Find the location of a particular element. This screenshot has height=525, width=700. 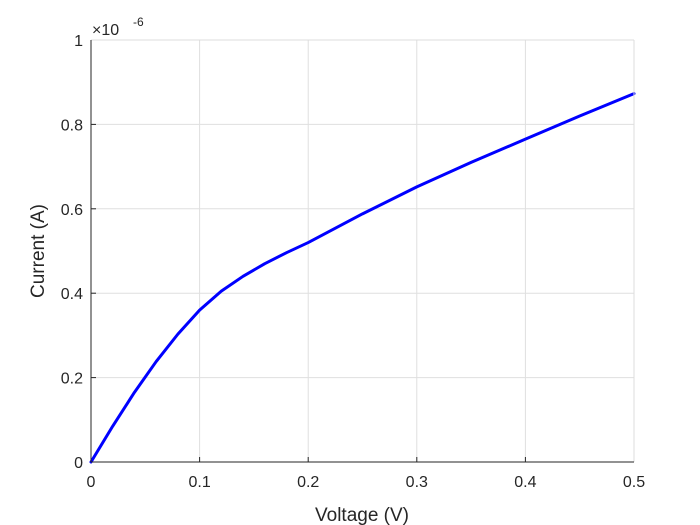

y-tick-label: 0.6 is located at coordinates (72, 210).